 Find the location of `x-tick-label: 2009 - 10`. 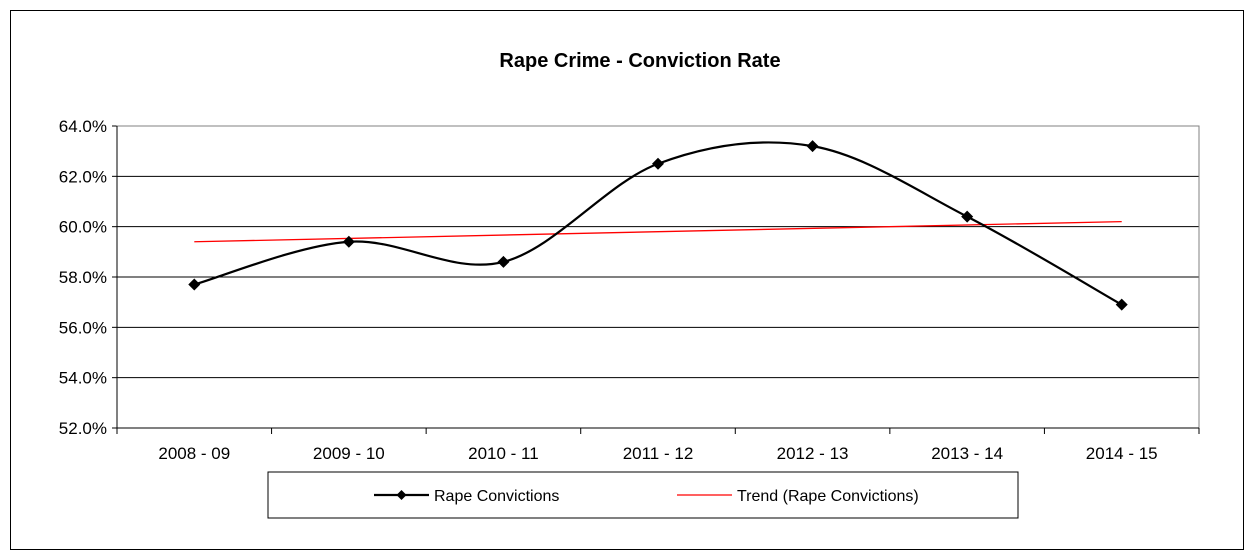

x-tick-label: 2009 - 10 is located at coordinates (349, 453).